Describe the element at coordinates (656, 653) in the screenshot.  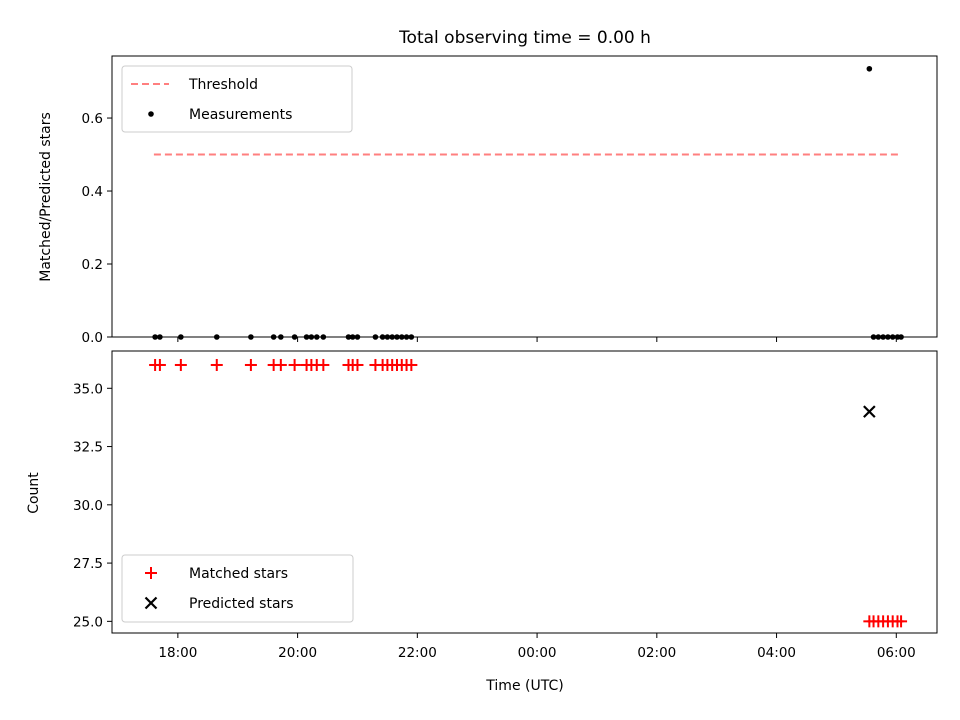
I see `x-tick-label: 02:00` at that location.